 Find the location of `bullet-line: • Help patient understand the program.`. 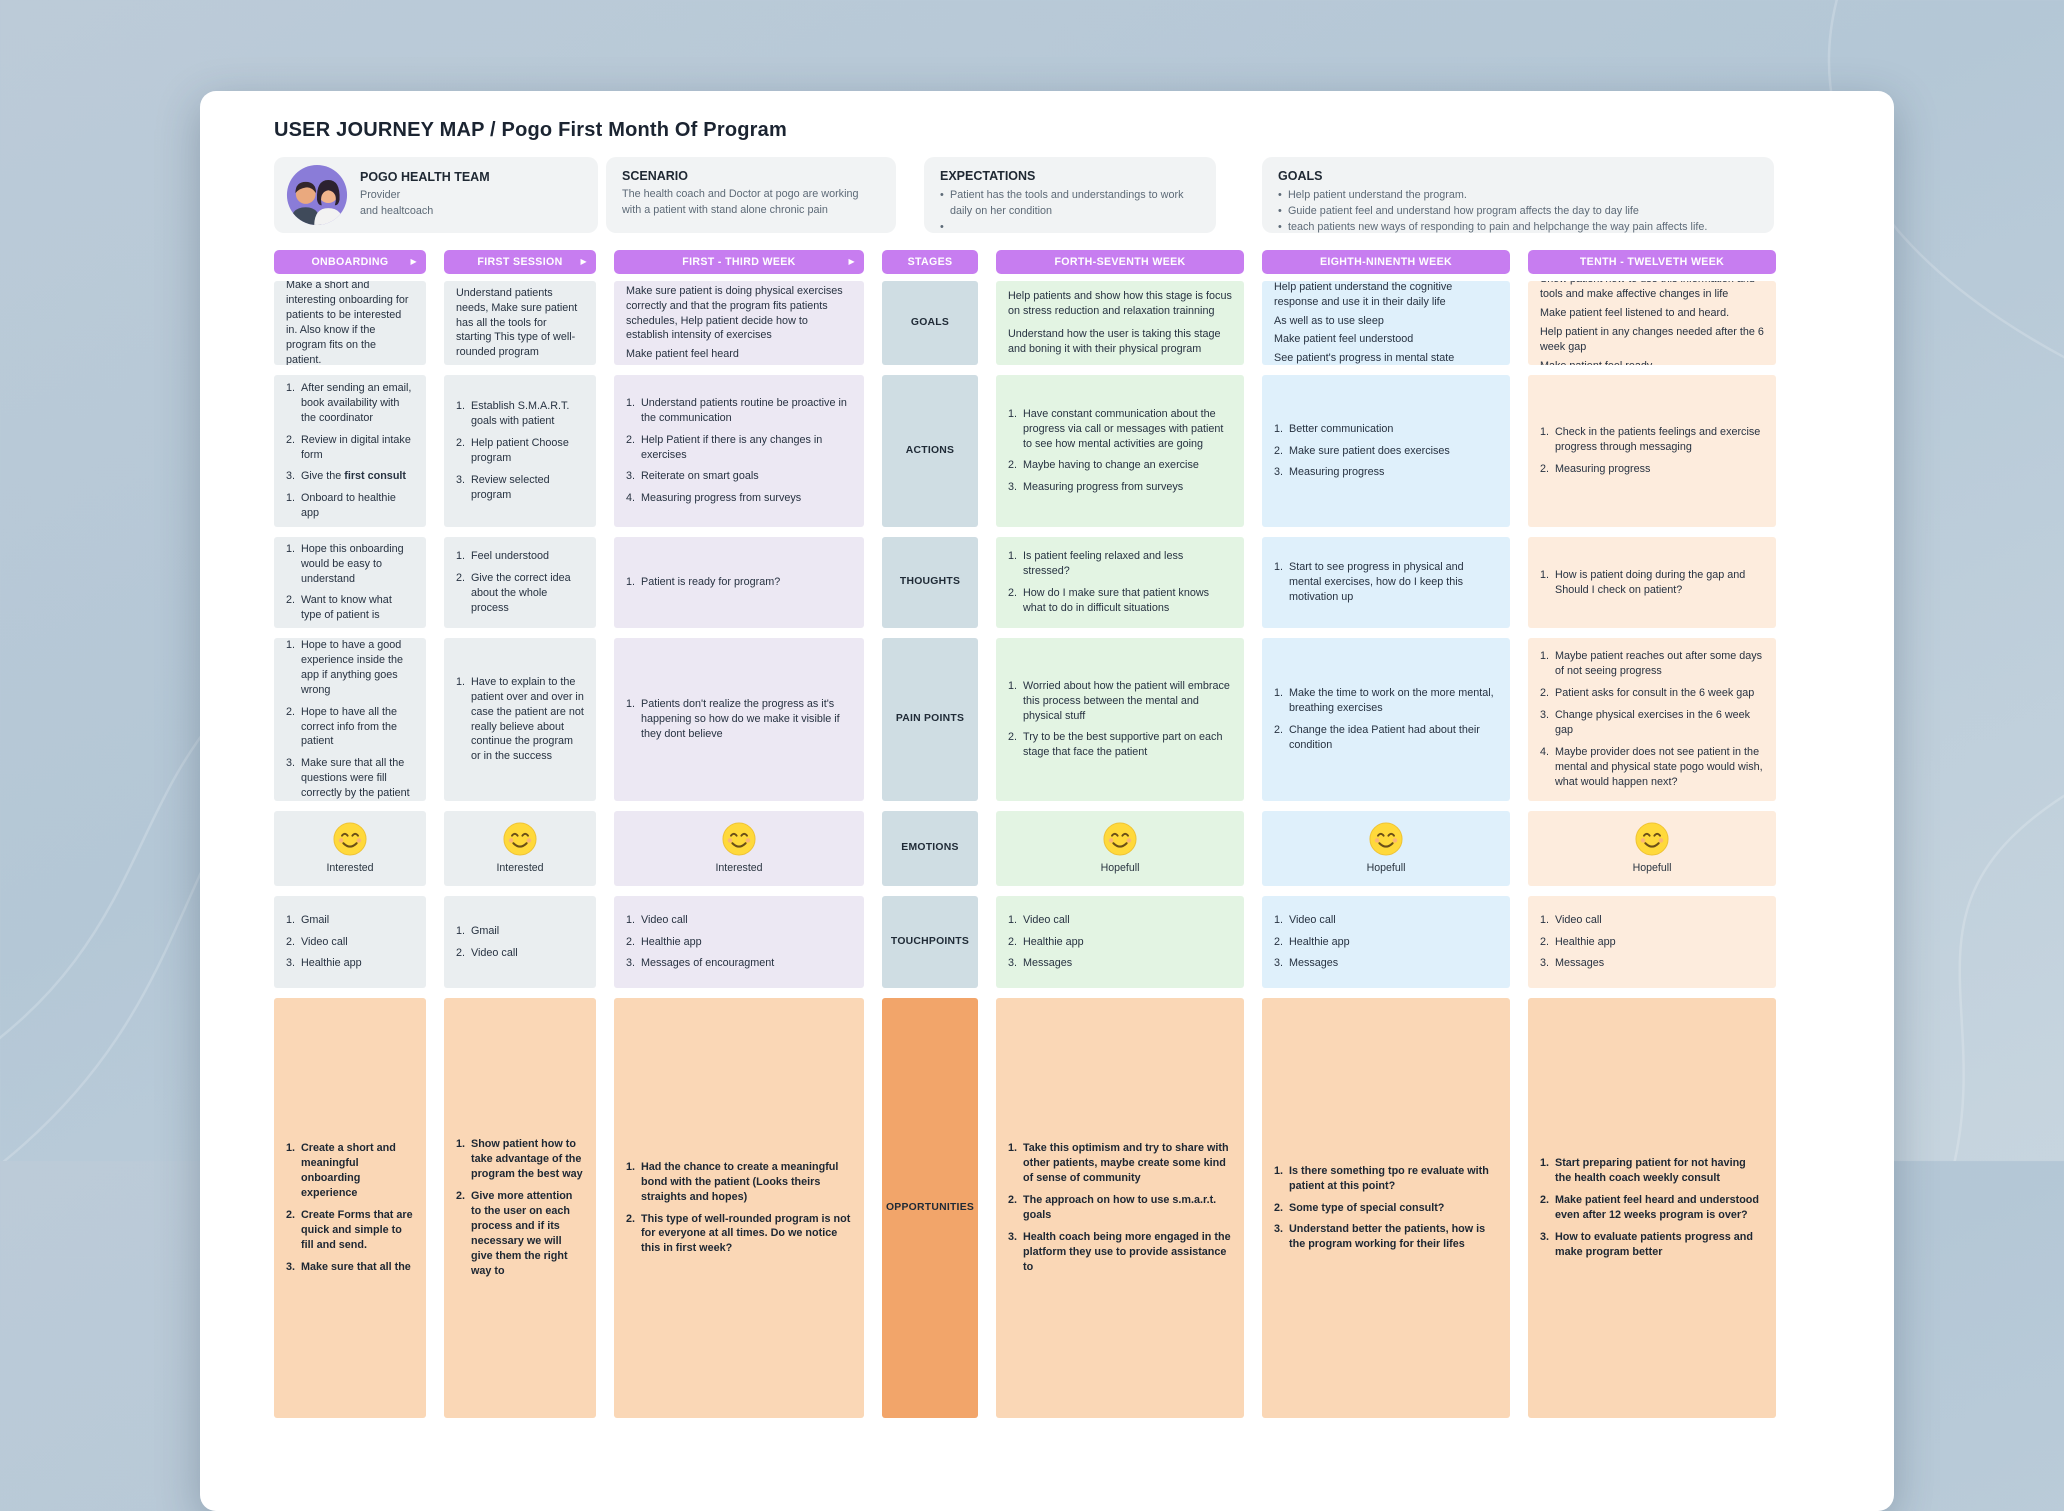

bullet-line: • Help patient understand the program. is located at coordinates (1372, 195).